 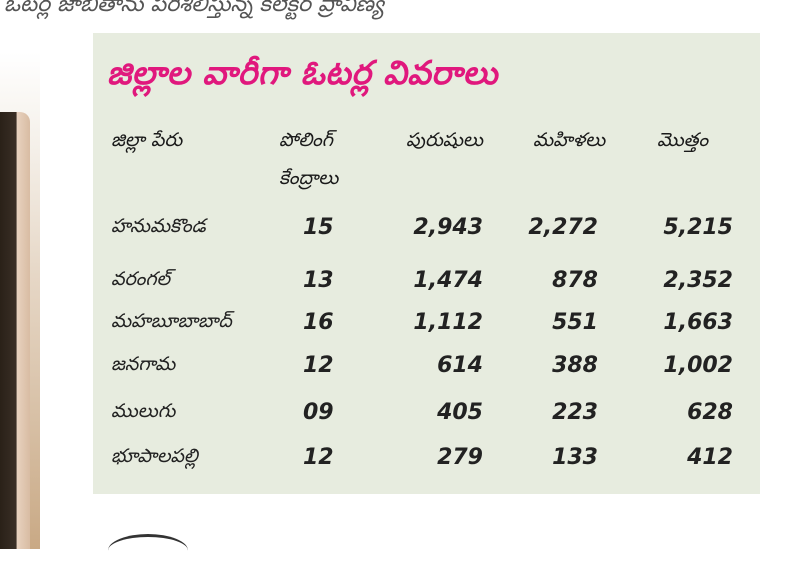 I want to click on district-name: హనుమకొండ, so click(x=158, y=226).